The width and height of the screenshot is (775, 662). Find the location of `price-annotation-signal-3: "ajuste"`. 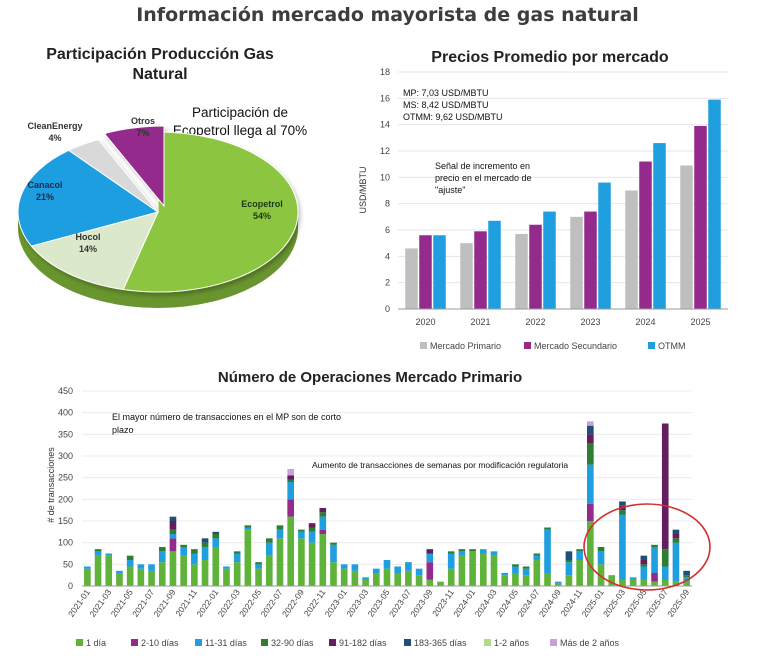

price-annotation-signal-3: "ajuste" is located at coordinates (450, 190).